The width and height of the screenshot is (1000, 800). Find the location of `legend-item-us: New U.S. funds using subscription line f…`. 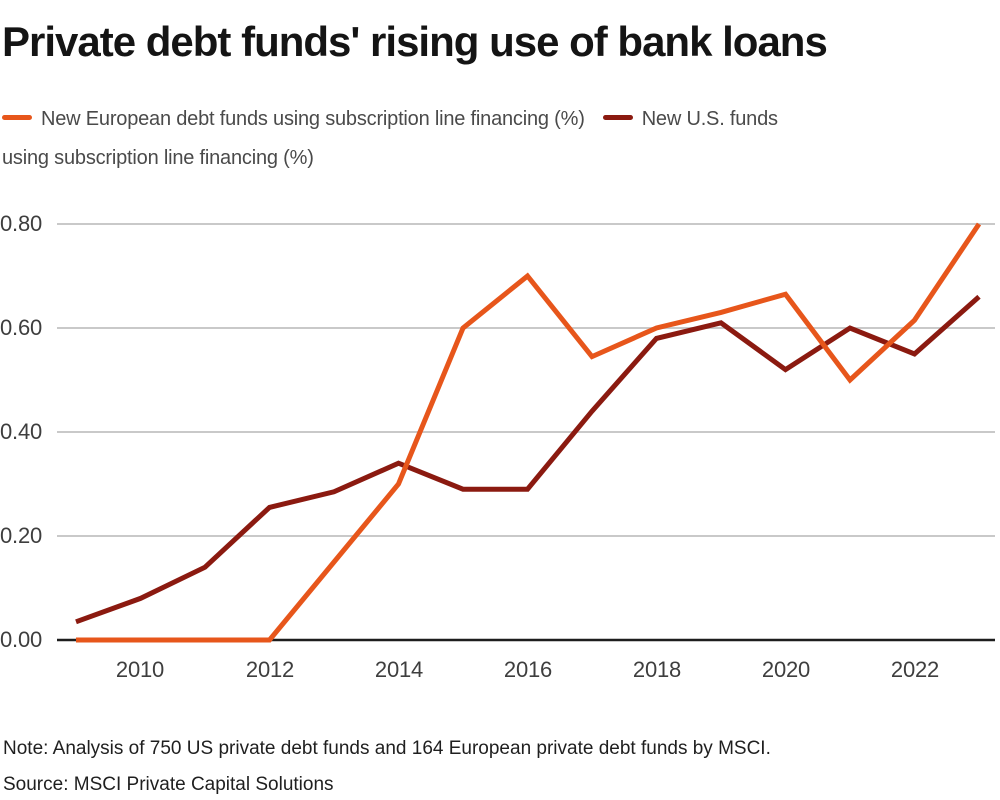

legend-item-us: New U.S. funds using subscription line f… is located at coordinates (390, 138).